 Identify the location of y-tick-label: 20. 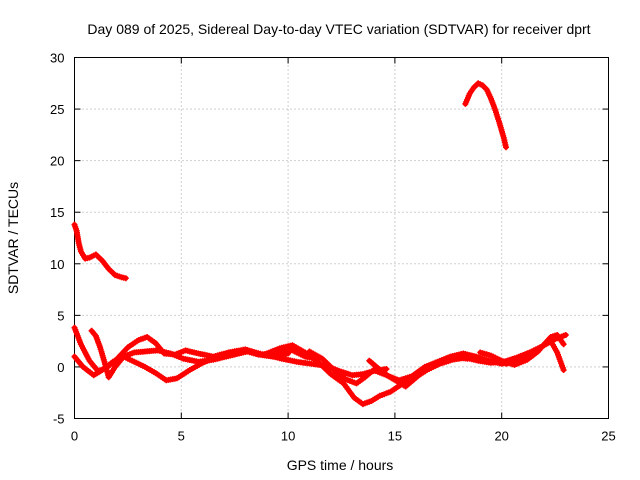
(57, 161).